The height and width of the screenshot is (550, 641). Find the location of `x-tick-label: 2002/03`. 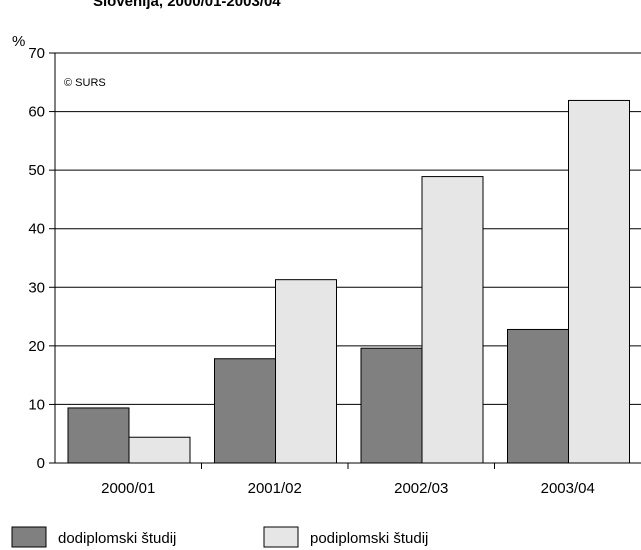

x-tick-label: 2002/03 is located at coordinates (421, 488).